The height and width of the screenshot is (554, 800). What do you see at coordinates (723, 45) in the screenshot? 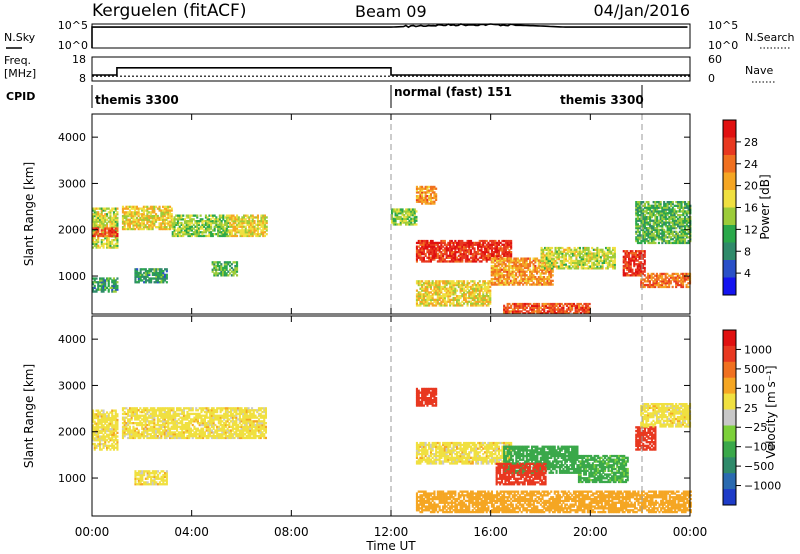
I see `nsearch-tick-bottom: 10^0` at bounding box center [723, 45].